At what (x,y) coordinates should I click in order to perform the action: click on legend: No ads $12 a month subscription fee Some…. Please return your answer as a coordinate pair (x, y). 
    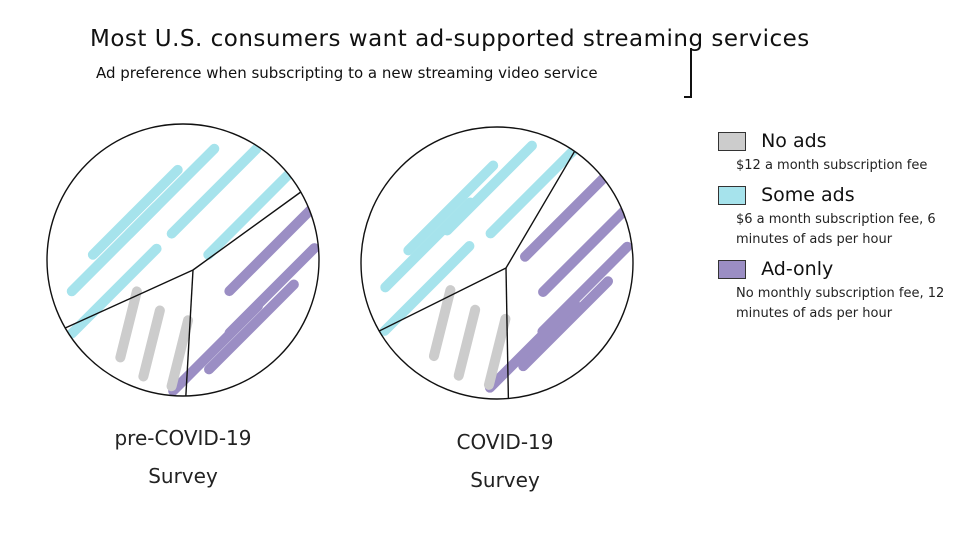
    Looking at the image, I should click on (833, 231).